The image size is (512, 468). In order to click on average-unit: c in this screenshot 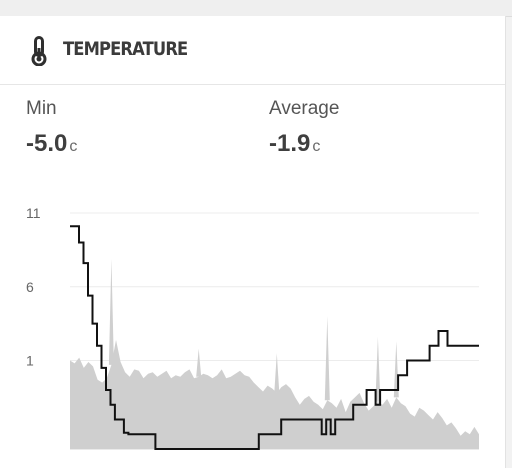, I will do `click(316, 146)`.